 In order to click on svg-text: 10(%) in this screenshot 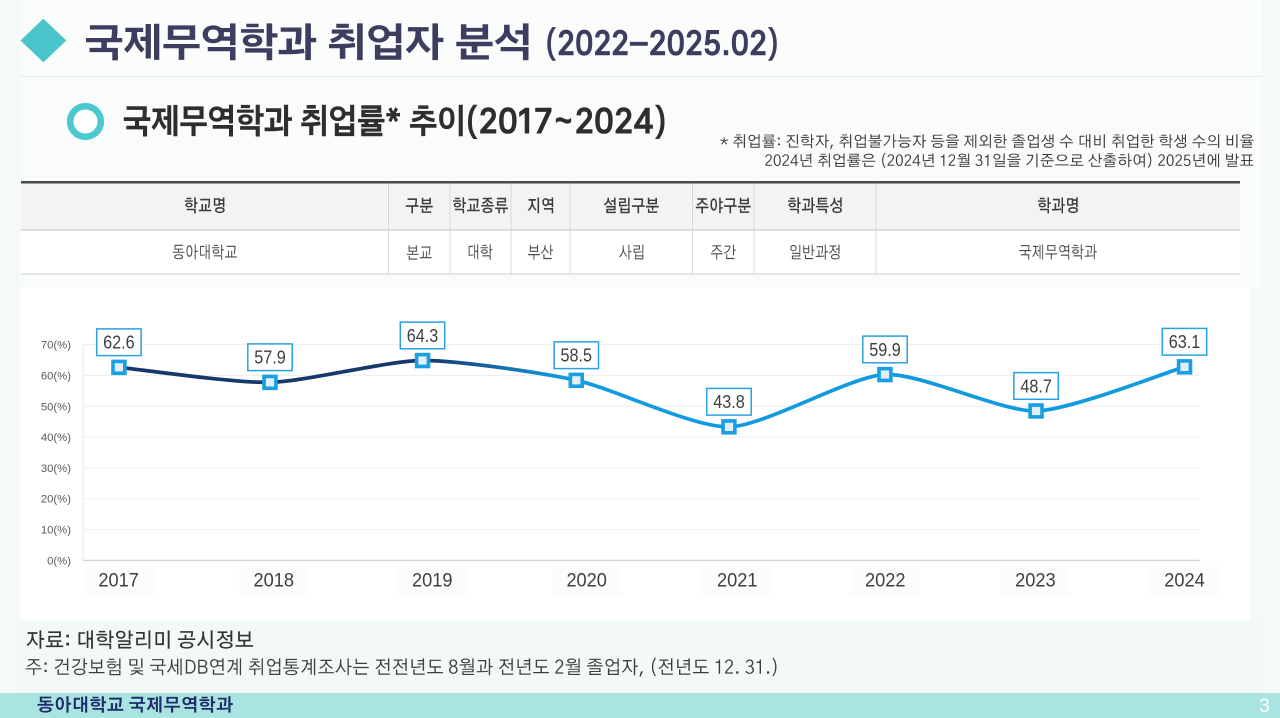, I will do `click(56, 531)`.